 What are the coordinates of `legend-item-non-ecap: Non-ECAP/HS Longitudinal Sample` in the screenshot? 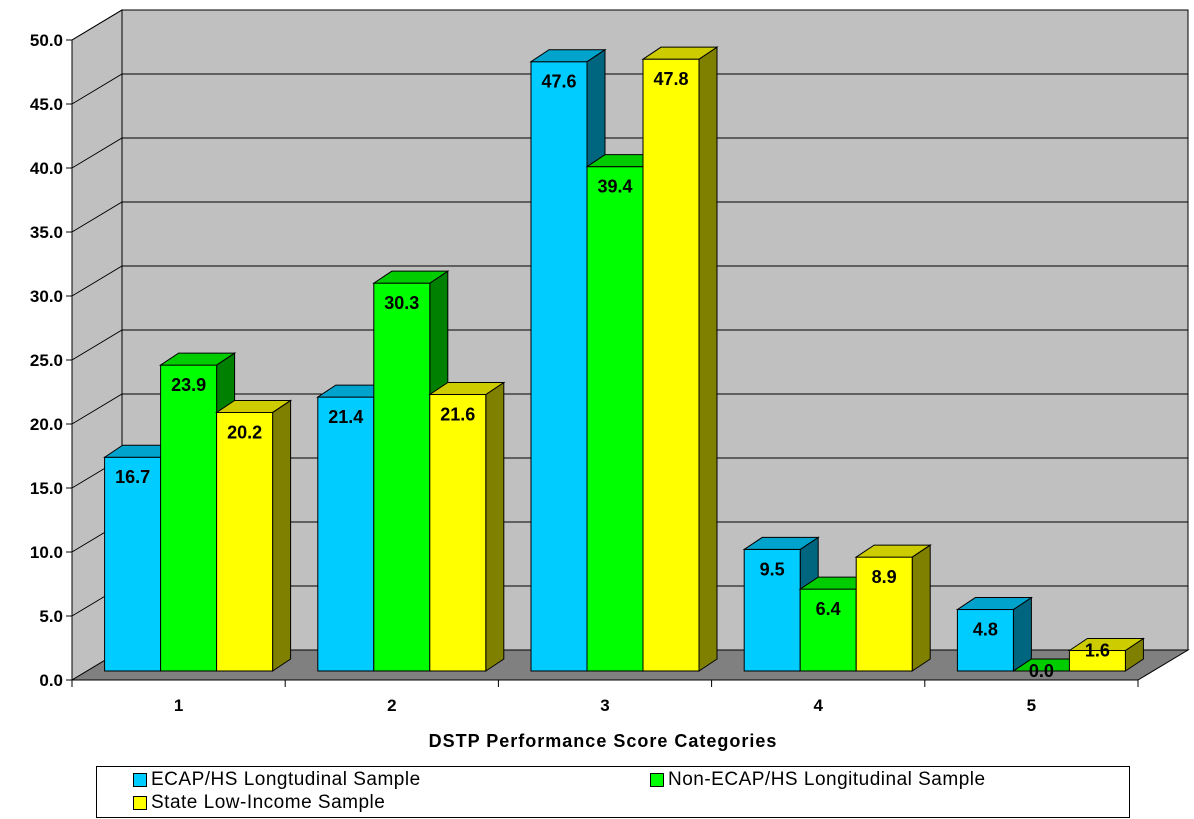 It's located at (818, 780).